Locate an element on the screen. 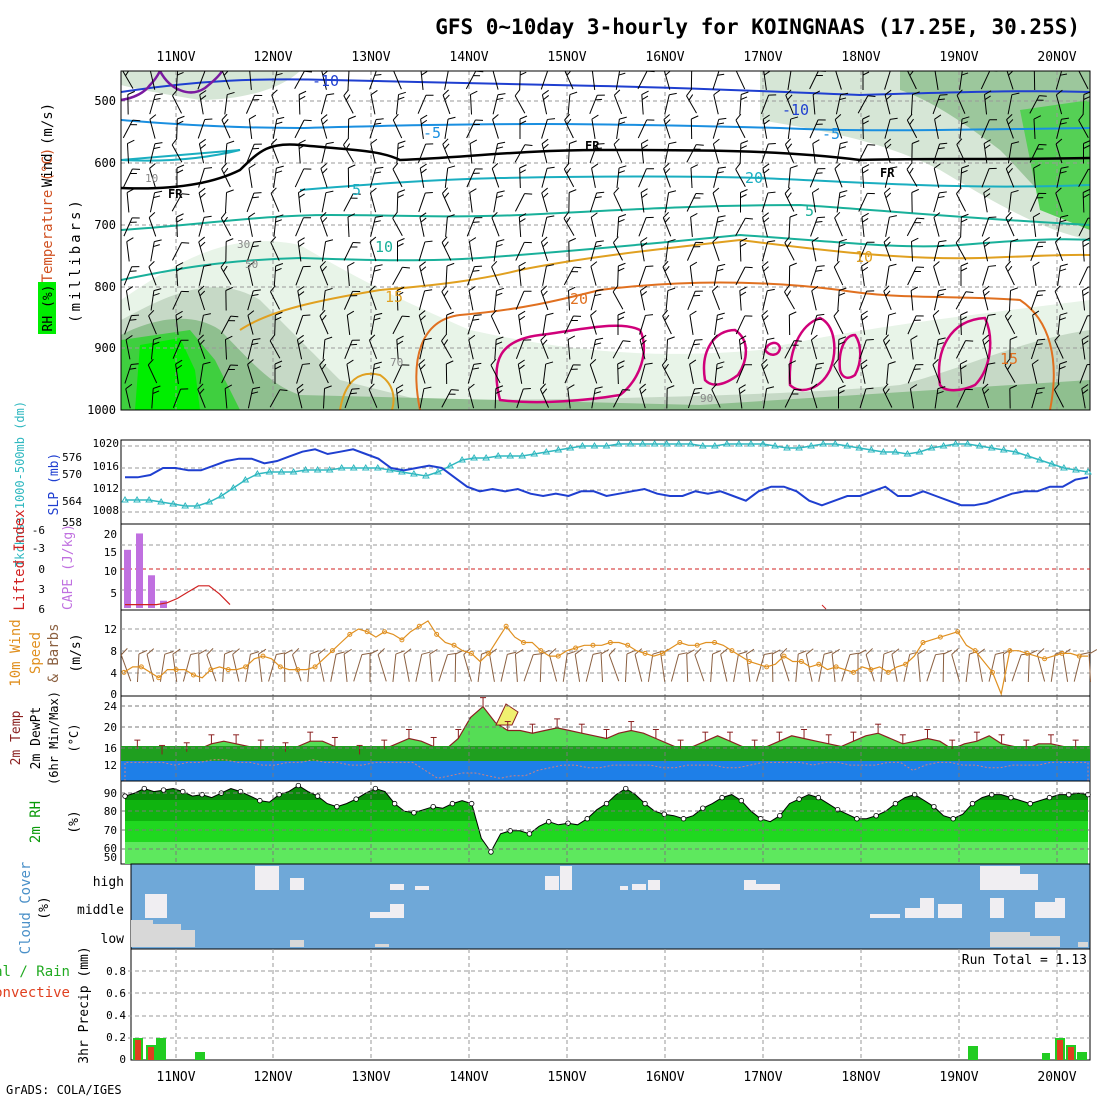 The width and height of the screenshot is (1100, 1100). temp-minmax-markers is located at coordinates (606, 726).